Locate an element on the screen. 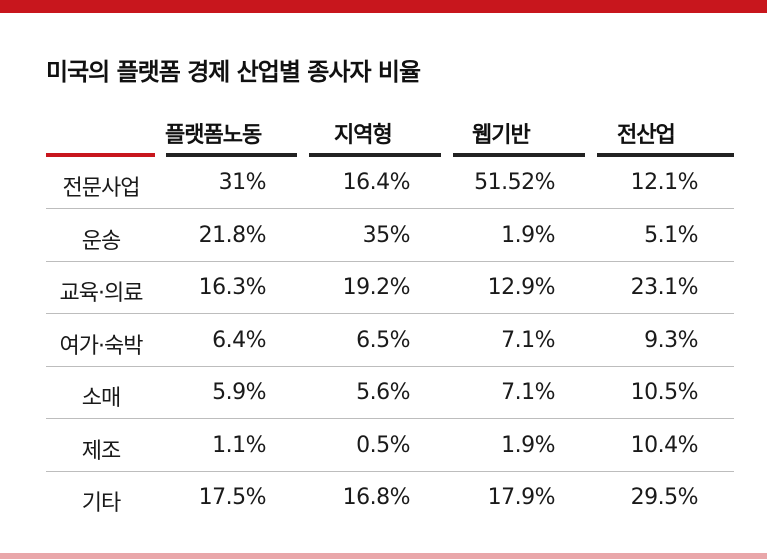 The image size is (767, 559). chart-title: 미국의 플랫폼 경제 산업별 종사자 비율 is located at coordinates (233, 72).